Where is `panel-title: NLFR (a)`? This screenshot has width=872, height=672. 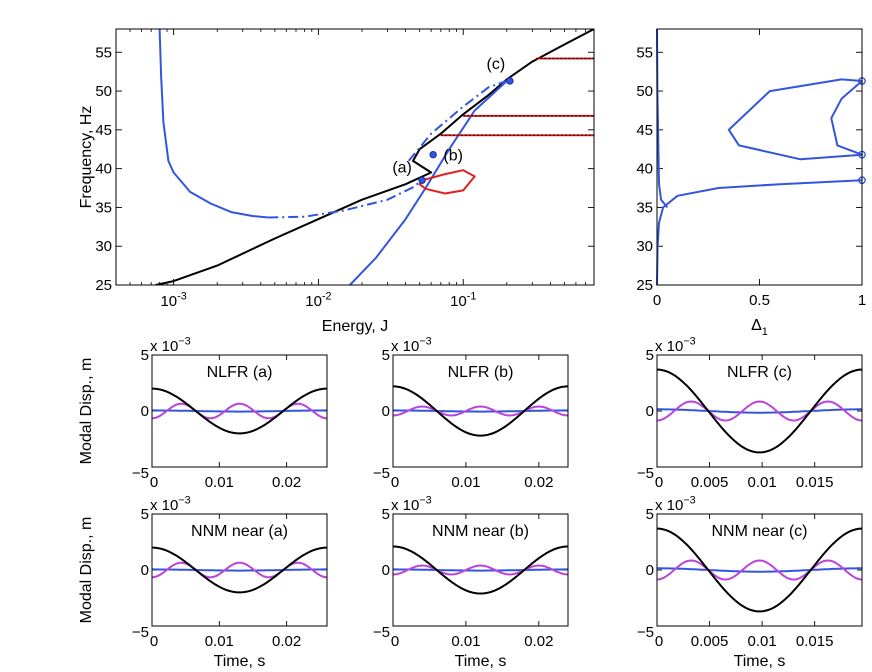
panel-title: NLFR (a) is located at coordinates (240, 372).